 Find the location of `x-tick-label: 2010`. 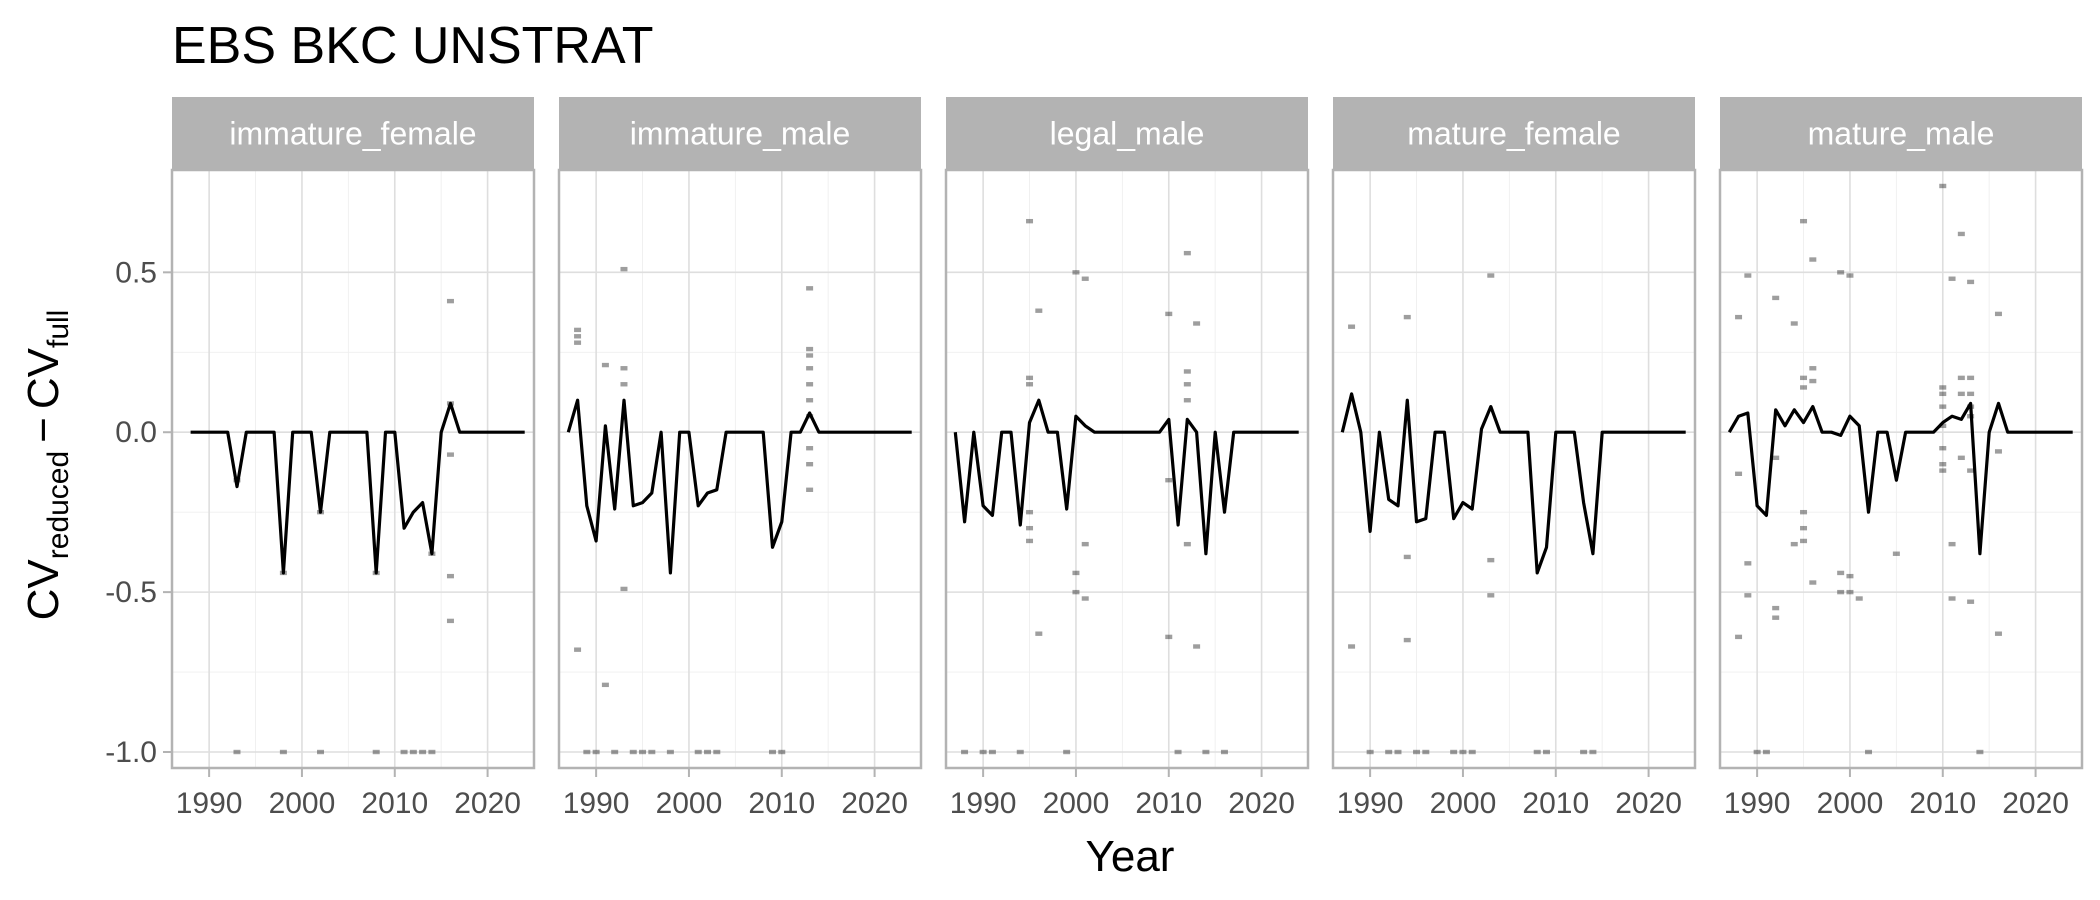

x-tick-label: 2010 is located at coordinates (1942, 803).